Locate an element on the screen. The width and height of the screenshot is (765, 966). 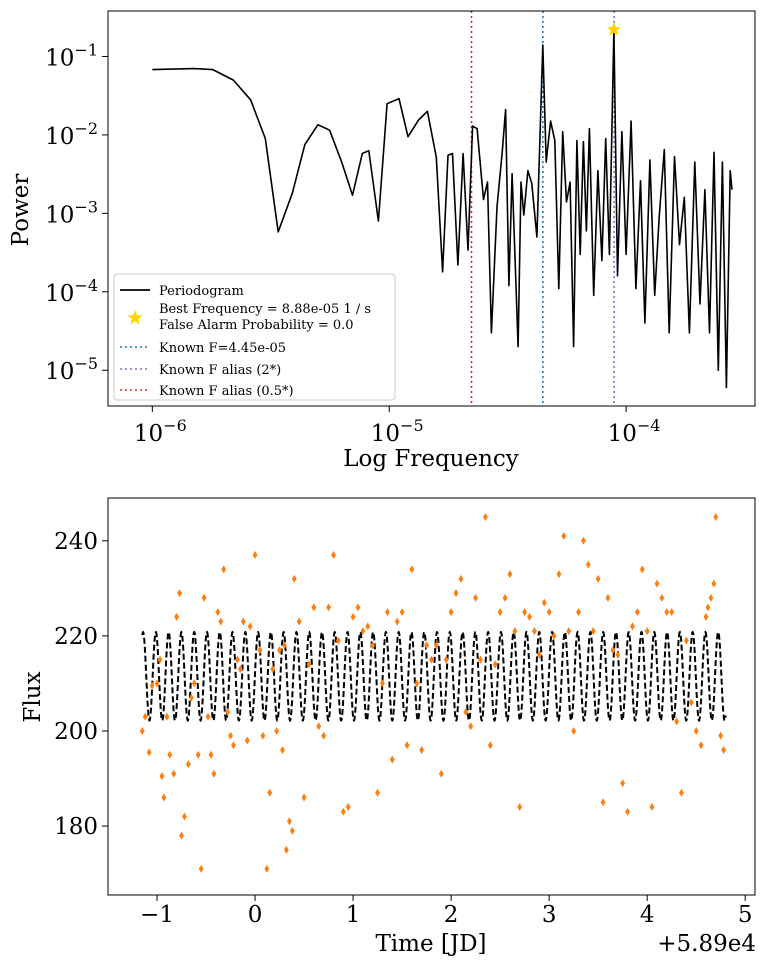
lightcurve-y-axis-label: Flux is located at coordinates (33, 696).